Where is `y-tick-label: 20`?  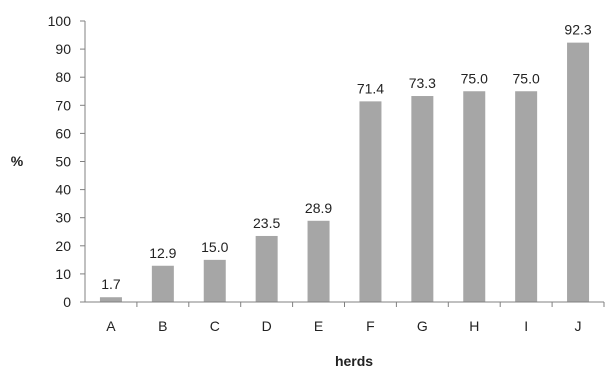 y-tick-label: 20 is located at coordinates (63, 246).